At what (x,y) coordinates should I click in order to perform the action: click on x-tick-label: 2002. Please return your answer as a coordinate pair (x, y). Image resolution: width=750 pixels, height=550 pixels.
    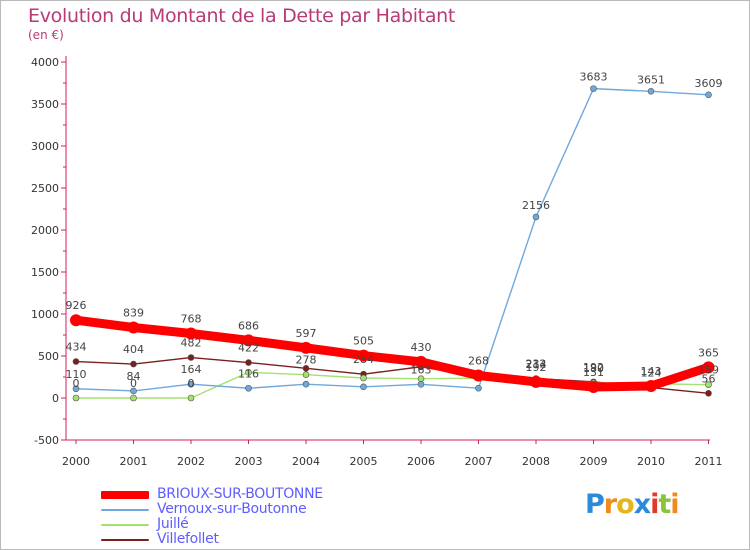
    Looking at the image, I should click on (191, 461).